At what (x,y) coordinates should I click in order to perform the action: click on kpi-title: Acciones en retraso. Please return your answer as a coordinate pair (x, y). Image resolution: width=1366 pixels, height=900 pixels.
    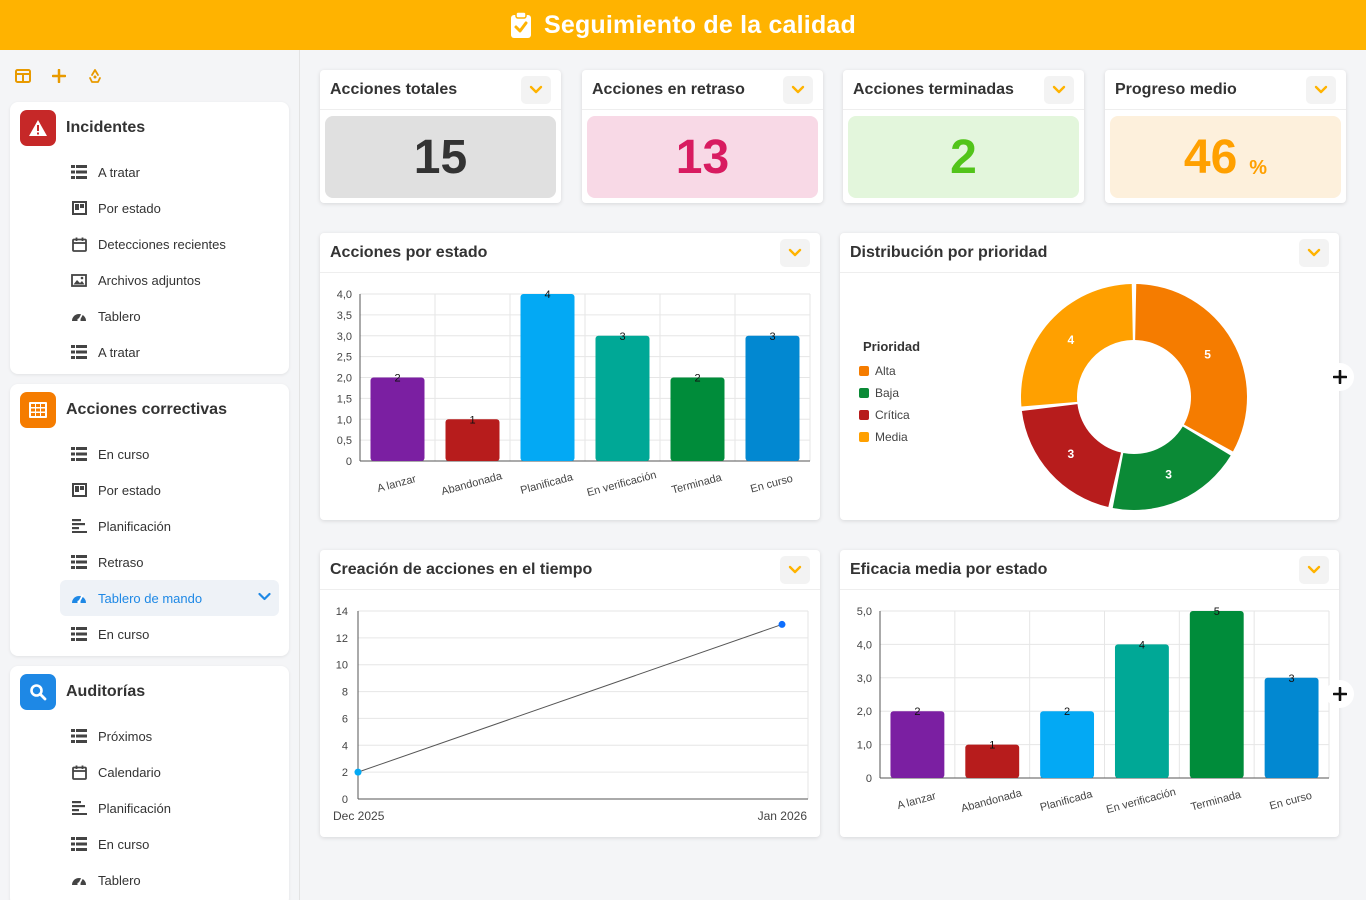
    Looking at the image, I should click on (668, 89).